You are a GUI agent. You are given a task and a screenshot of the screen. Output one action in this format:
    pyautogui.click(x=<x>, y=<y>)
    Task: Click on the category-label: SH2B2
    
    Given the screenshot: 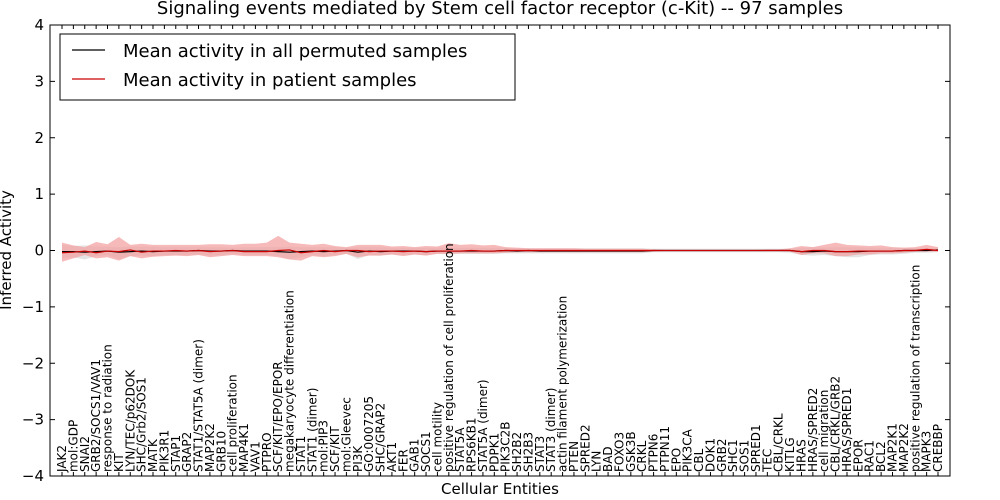 What is the action you would take?
    pyautogui.click(x=517, y=452)
    